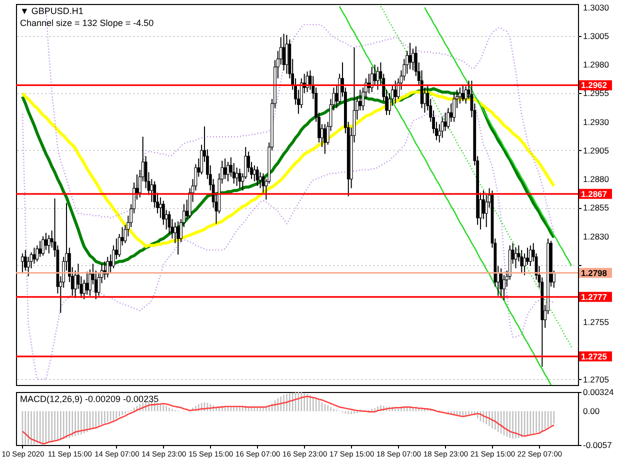 The image size is (620, 465). I want to click on y-tick-label: 0.00, so click(591, 411).